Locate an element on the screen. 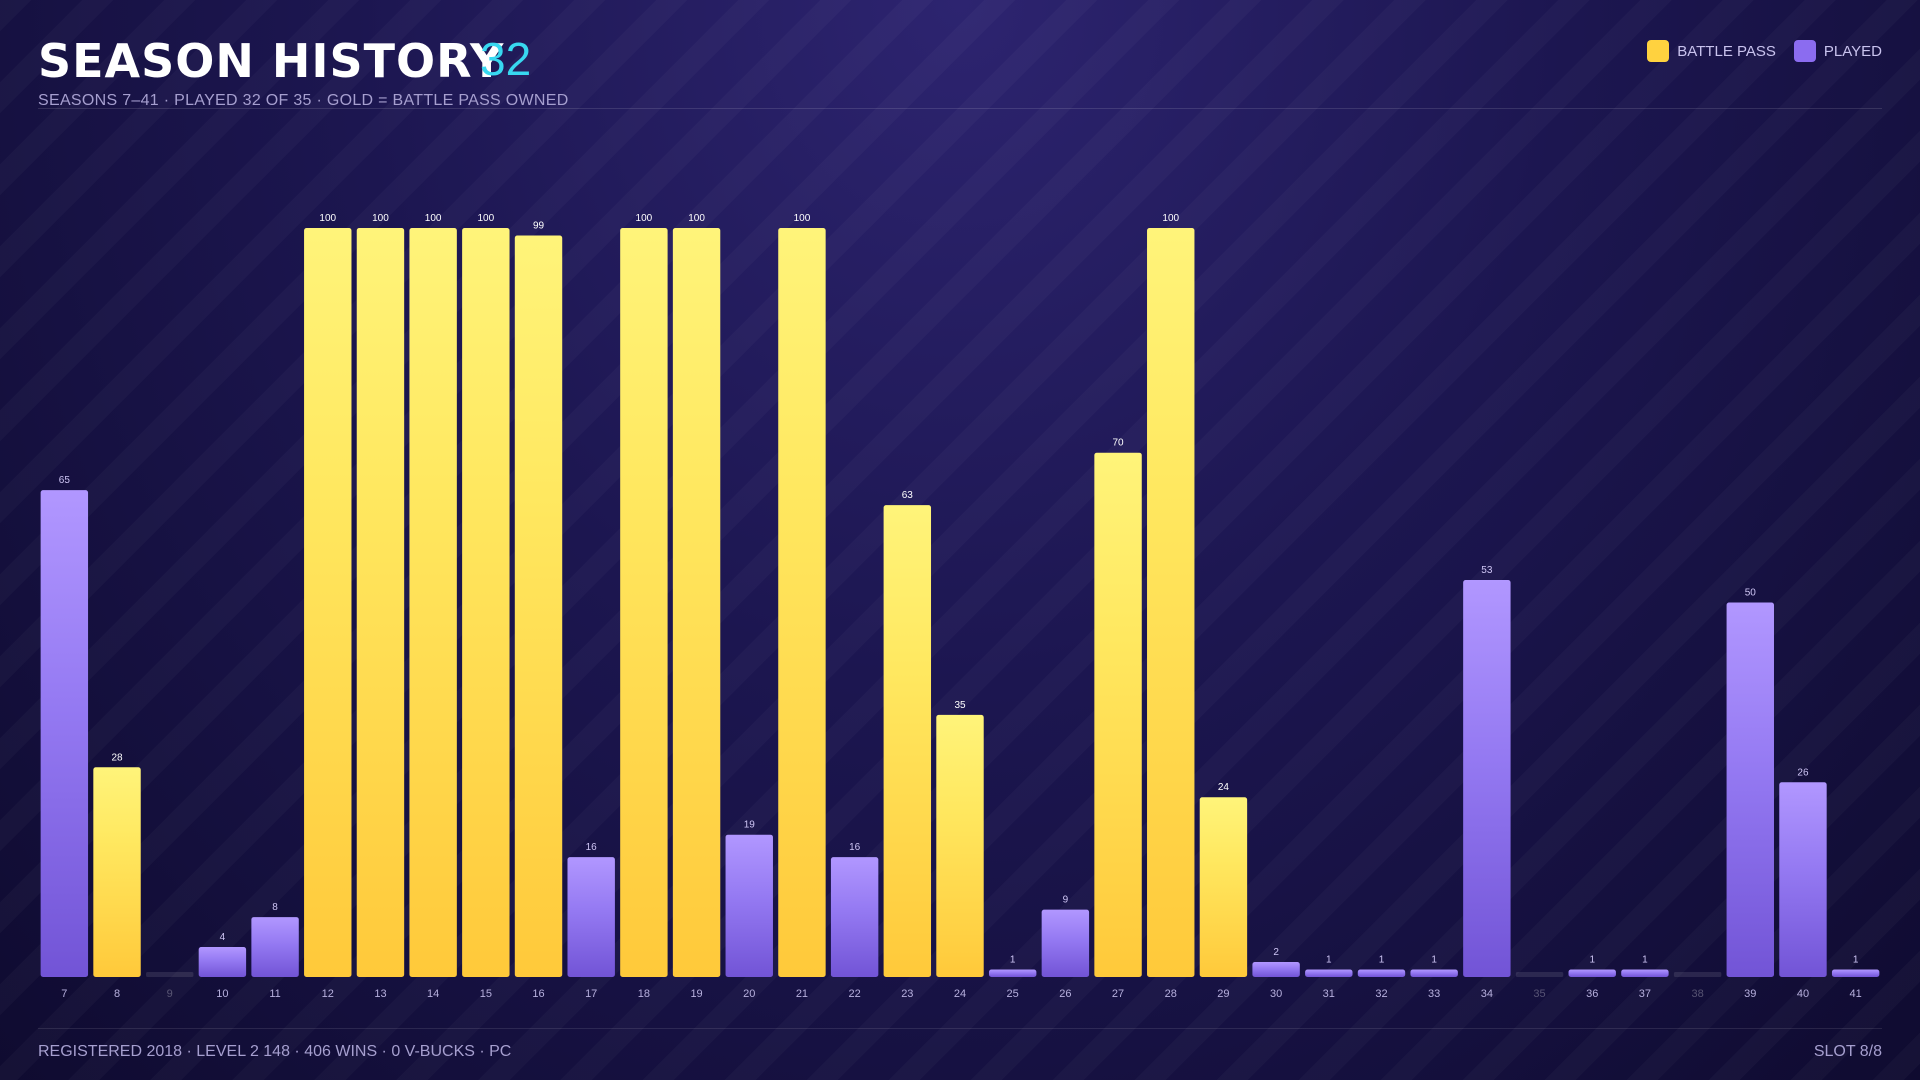  value-label-season-8: 28 is located at coordinates (117, 757).